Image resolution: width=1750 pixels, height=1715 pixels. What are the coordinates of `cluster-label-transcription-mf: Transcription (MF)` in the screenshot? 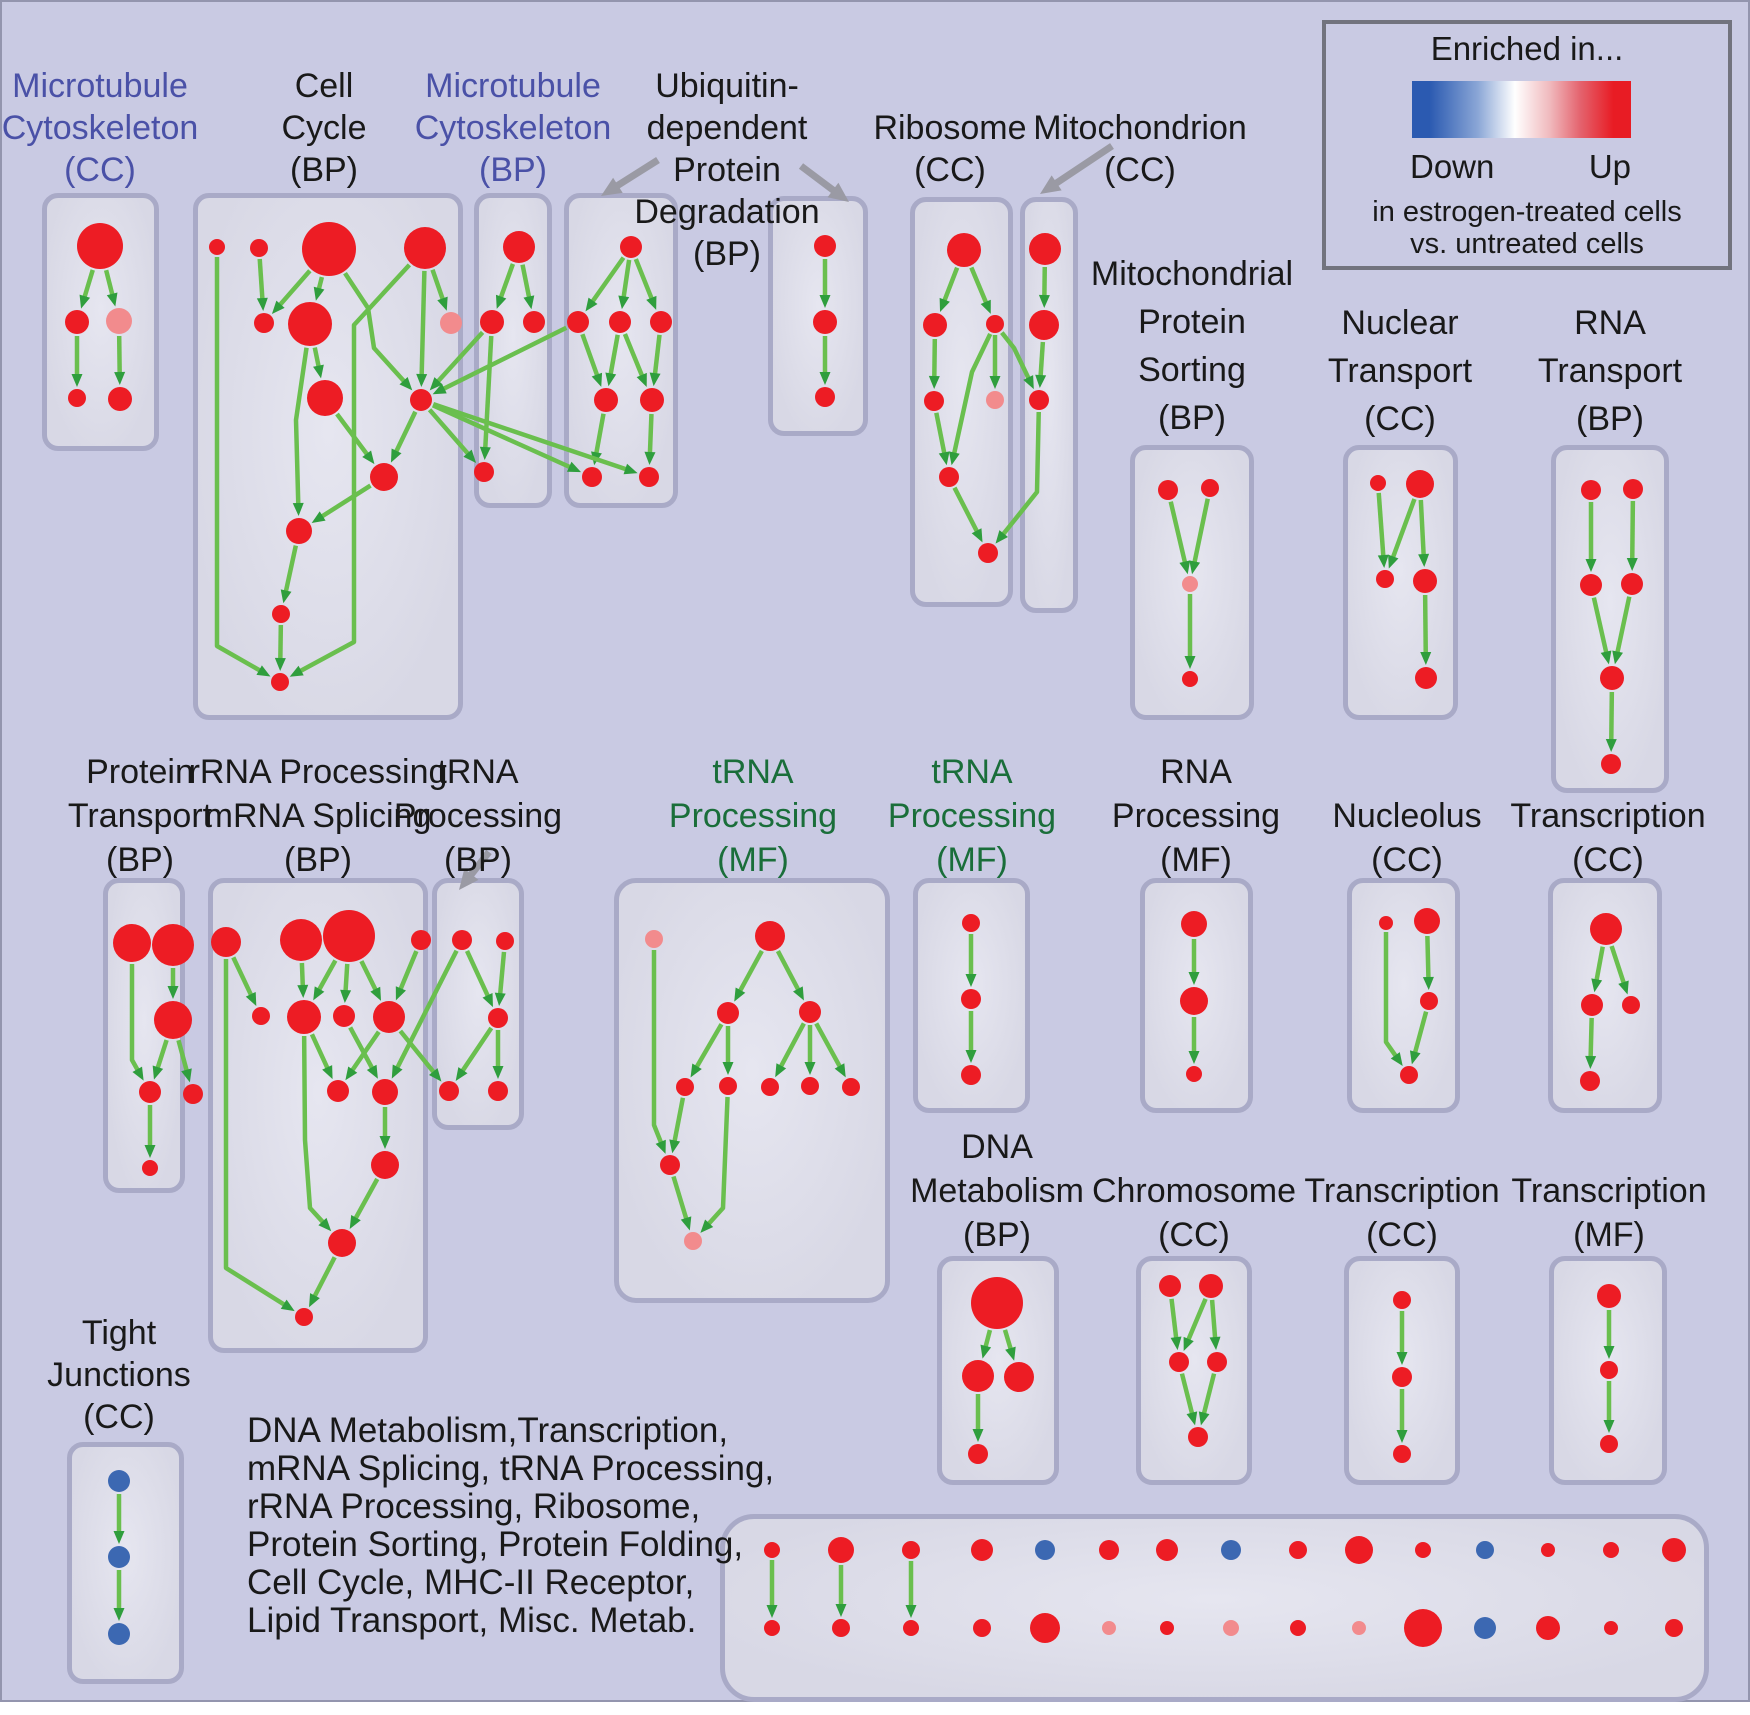 It's located at (1519, 1213).